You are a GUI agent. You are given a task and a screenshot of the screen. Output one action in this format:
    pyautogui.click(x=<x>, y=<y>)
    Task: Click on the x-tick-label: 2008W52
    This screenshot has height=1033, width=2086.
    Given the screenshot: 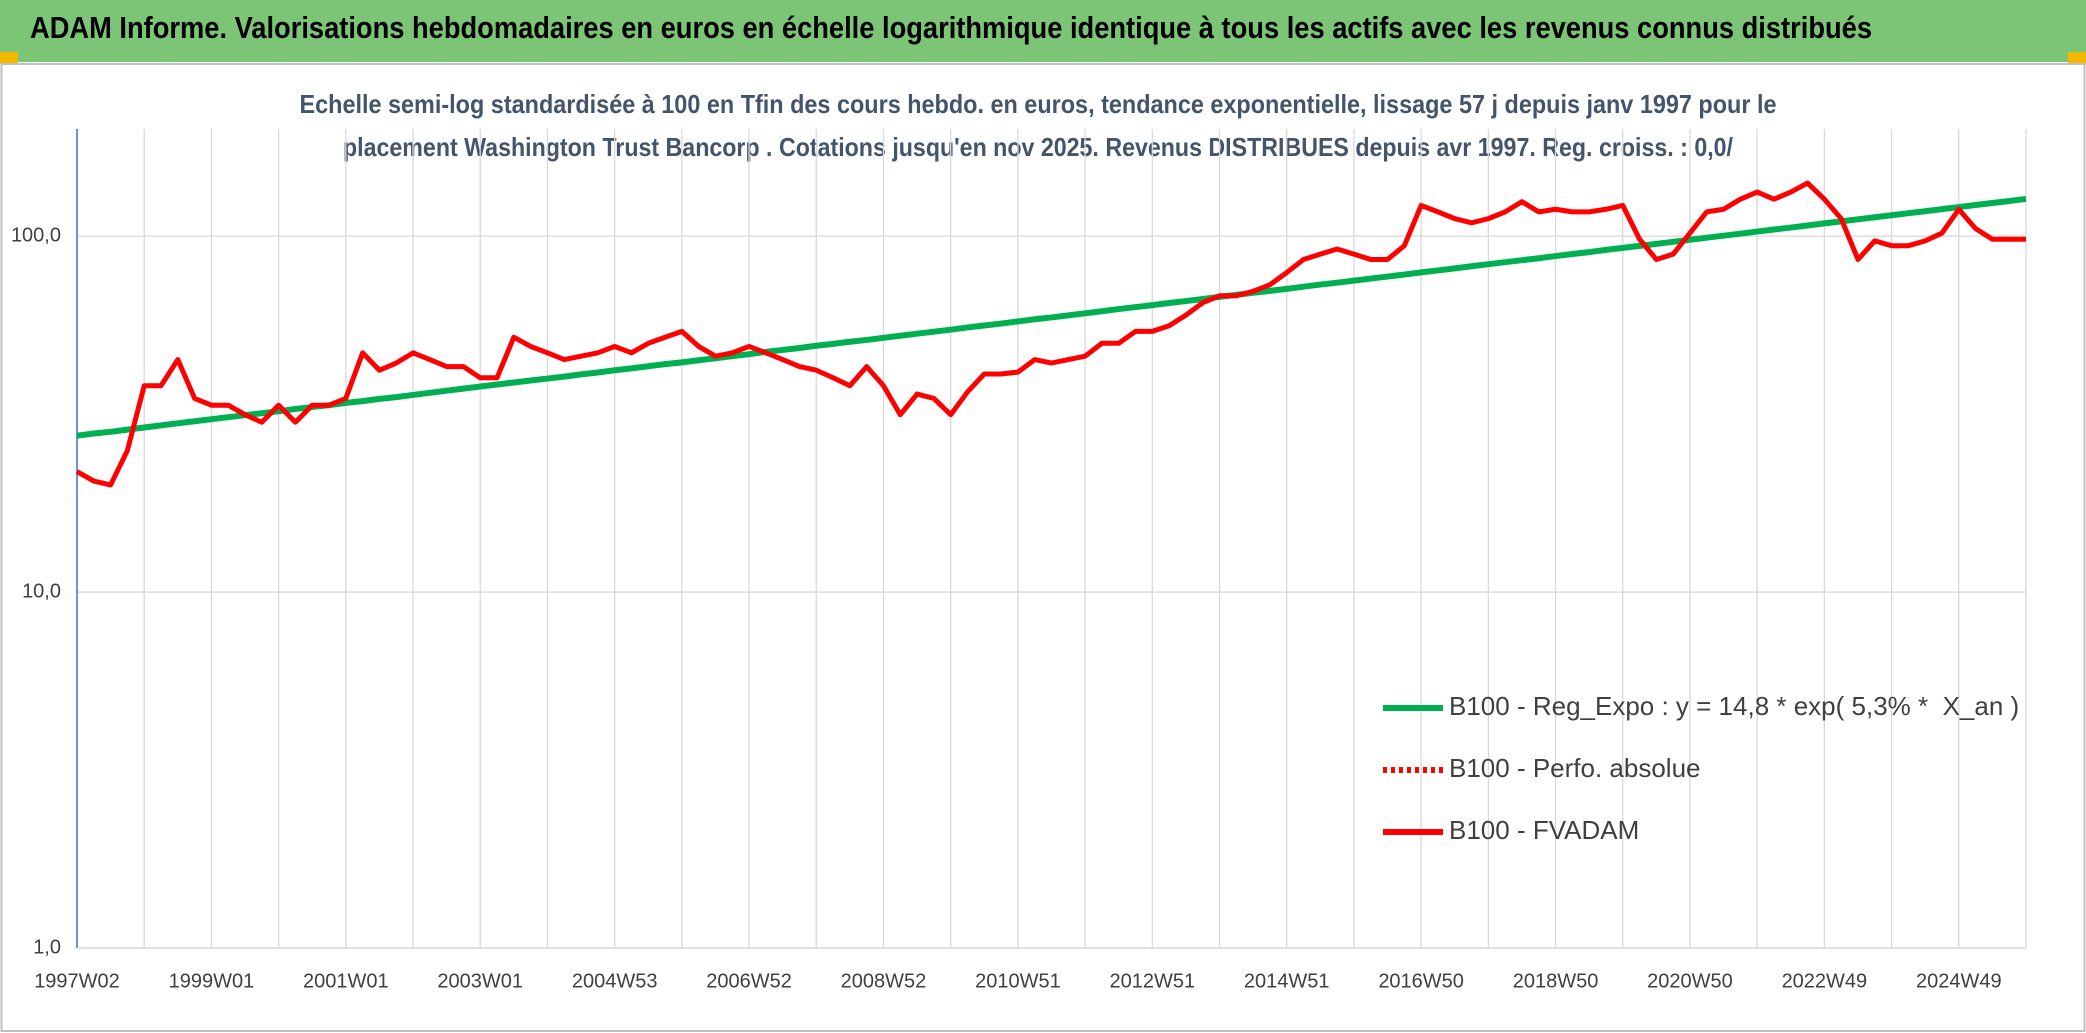 What is the action you would take?
    pyautogui.click(x=884, y=981)
    